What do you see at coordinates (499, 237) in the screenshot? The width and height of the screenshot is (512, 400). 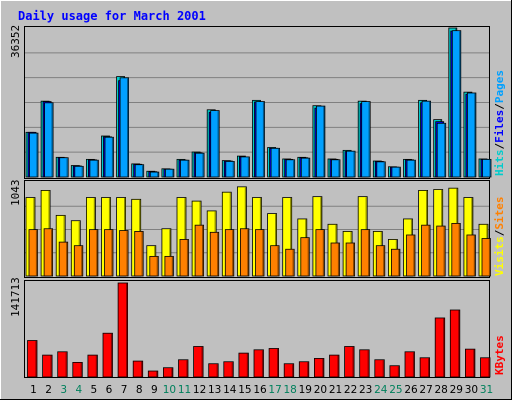 I see `series-label-group: Visits/Sites` at bounding box center [499, 237].